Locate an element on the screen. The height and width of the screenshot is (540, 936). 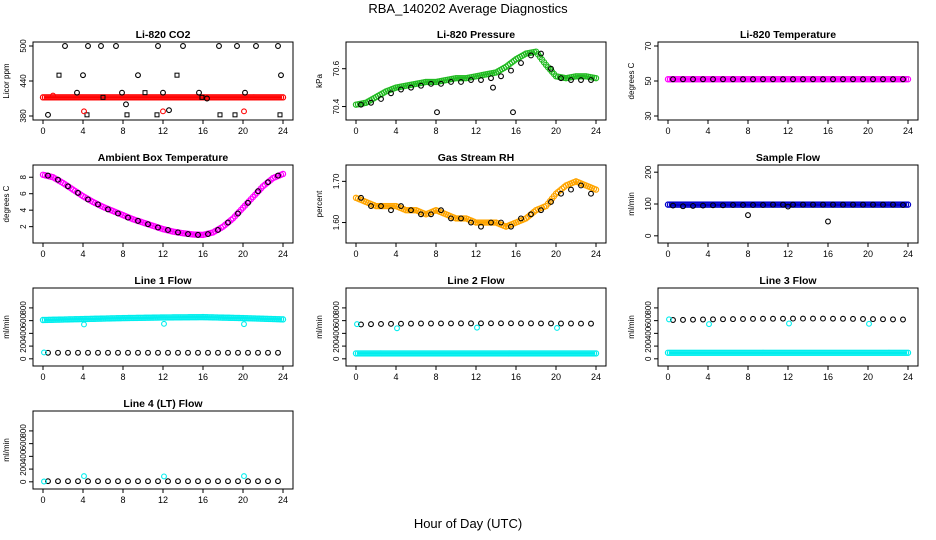
gas-stream-rh-title: Gas Stream RH is located at coordinates (476, 158).